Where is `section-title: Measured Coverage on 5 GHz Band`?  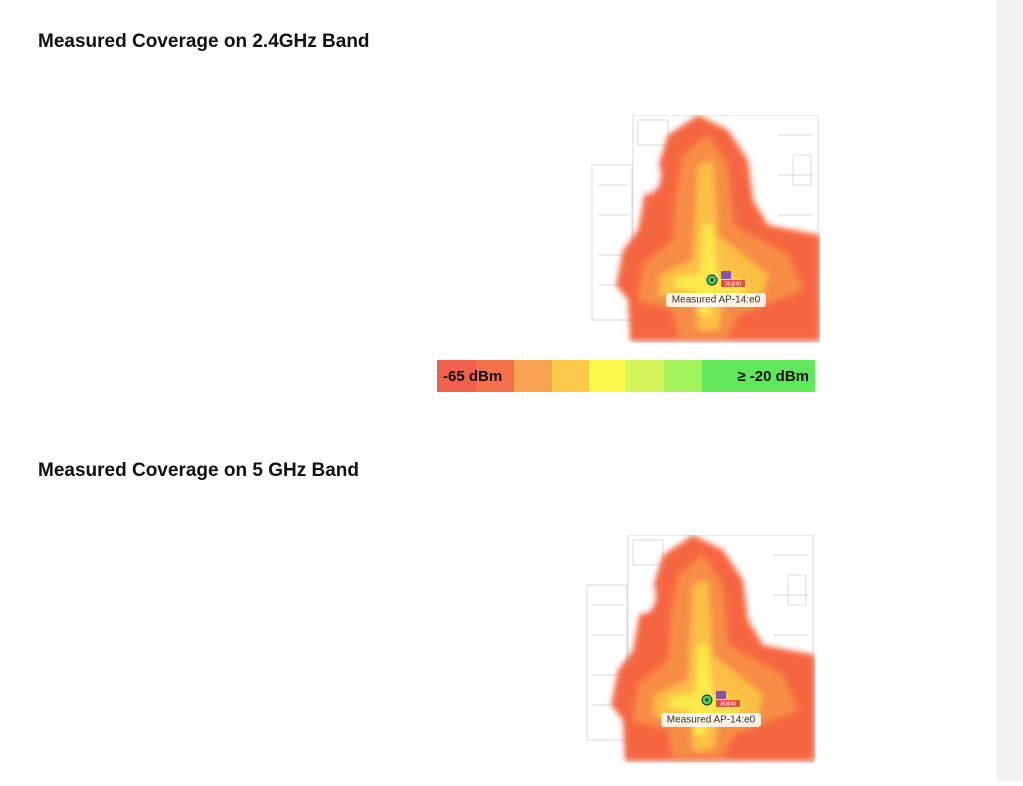 section-title: Measured Coverage on 5 GHz Band is located at coordinates (198, 470).